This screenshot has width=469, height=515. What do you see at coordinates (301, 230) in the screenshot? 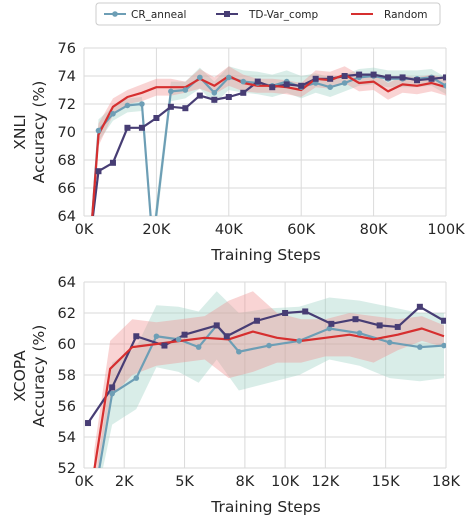
I see `xnli-x-tick-label: 60K` at bounding box center [301, 230].